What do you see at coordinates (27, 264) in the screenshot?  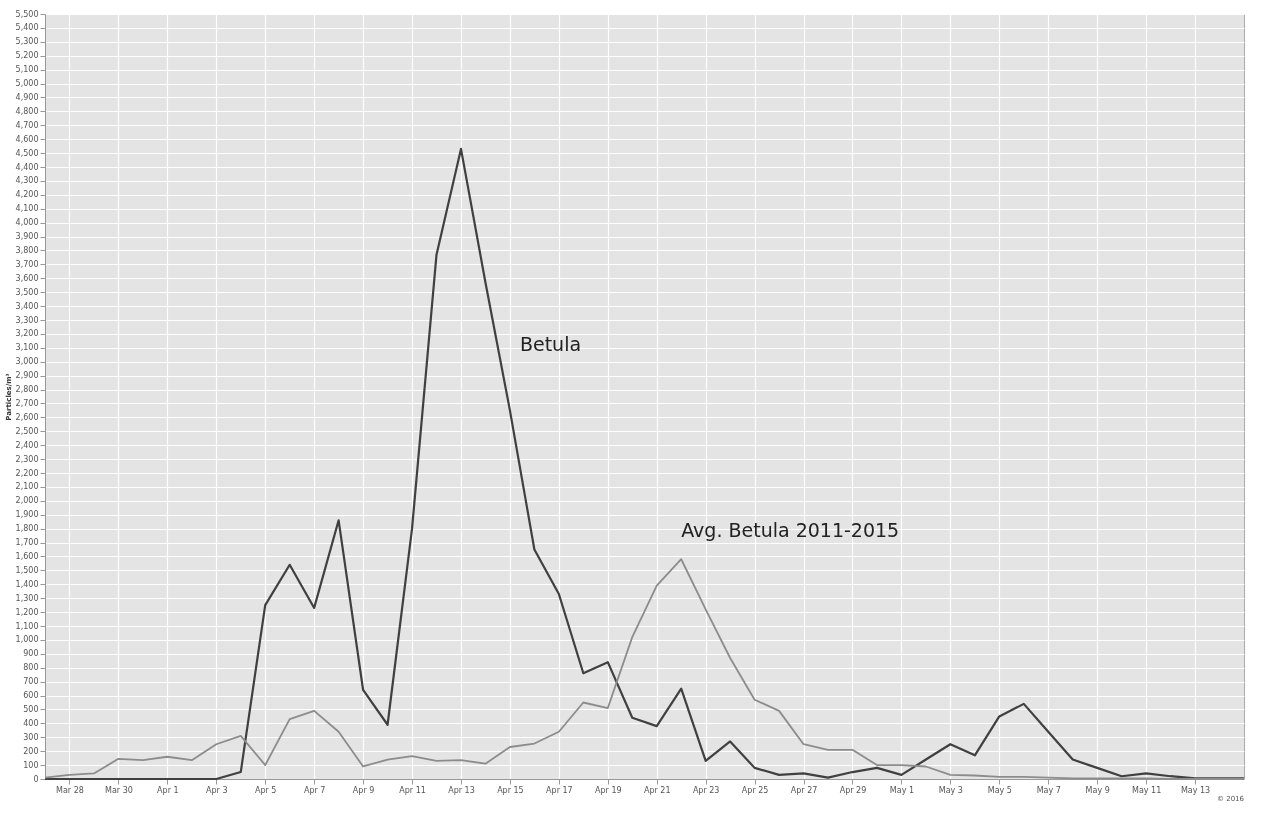 I see `y-tick-label: 3,700` at bounding box center [27, 264].